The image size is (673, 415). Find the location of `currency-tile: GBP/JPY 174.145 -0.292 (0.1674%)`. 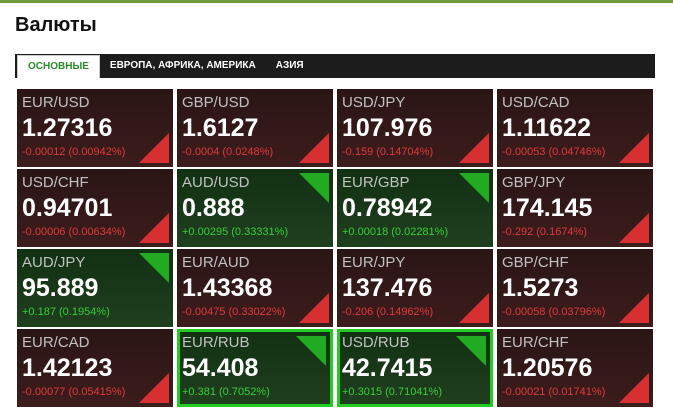

currency-tile: GBP/JPY 174.145 -0.292 (0.1674%) is located at coordinates (575, 208).